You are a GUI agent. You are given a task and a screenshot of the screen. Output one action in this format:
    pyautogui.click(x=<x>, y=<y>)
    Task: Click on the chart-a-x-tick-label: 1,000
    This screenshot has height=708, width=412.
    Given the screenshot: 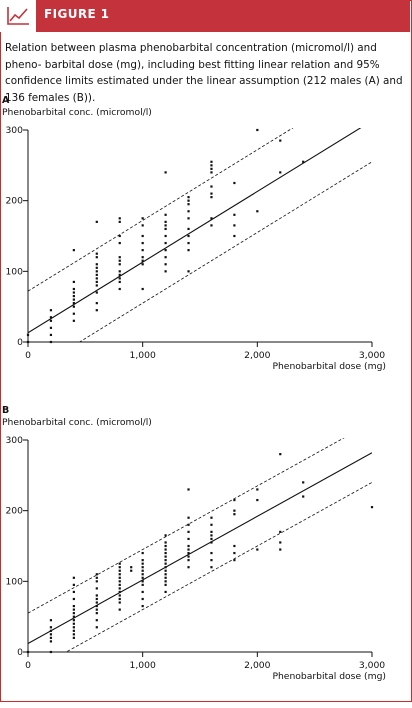 What is the action you would take?
    pyautogui.click(x=143, y=355)
    